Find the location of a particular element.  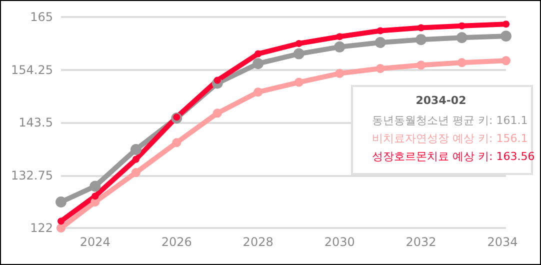

y-tick-label: 143.5 is located at coordinates (35, 123).